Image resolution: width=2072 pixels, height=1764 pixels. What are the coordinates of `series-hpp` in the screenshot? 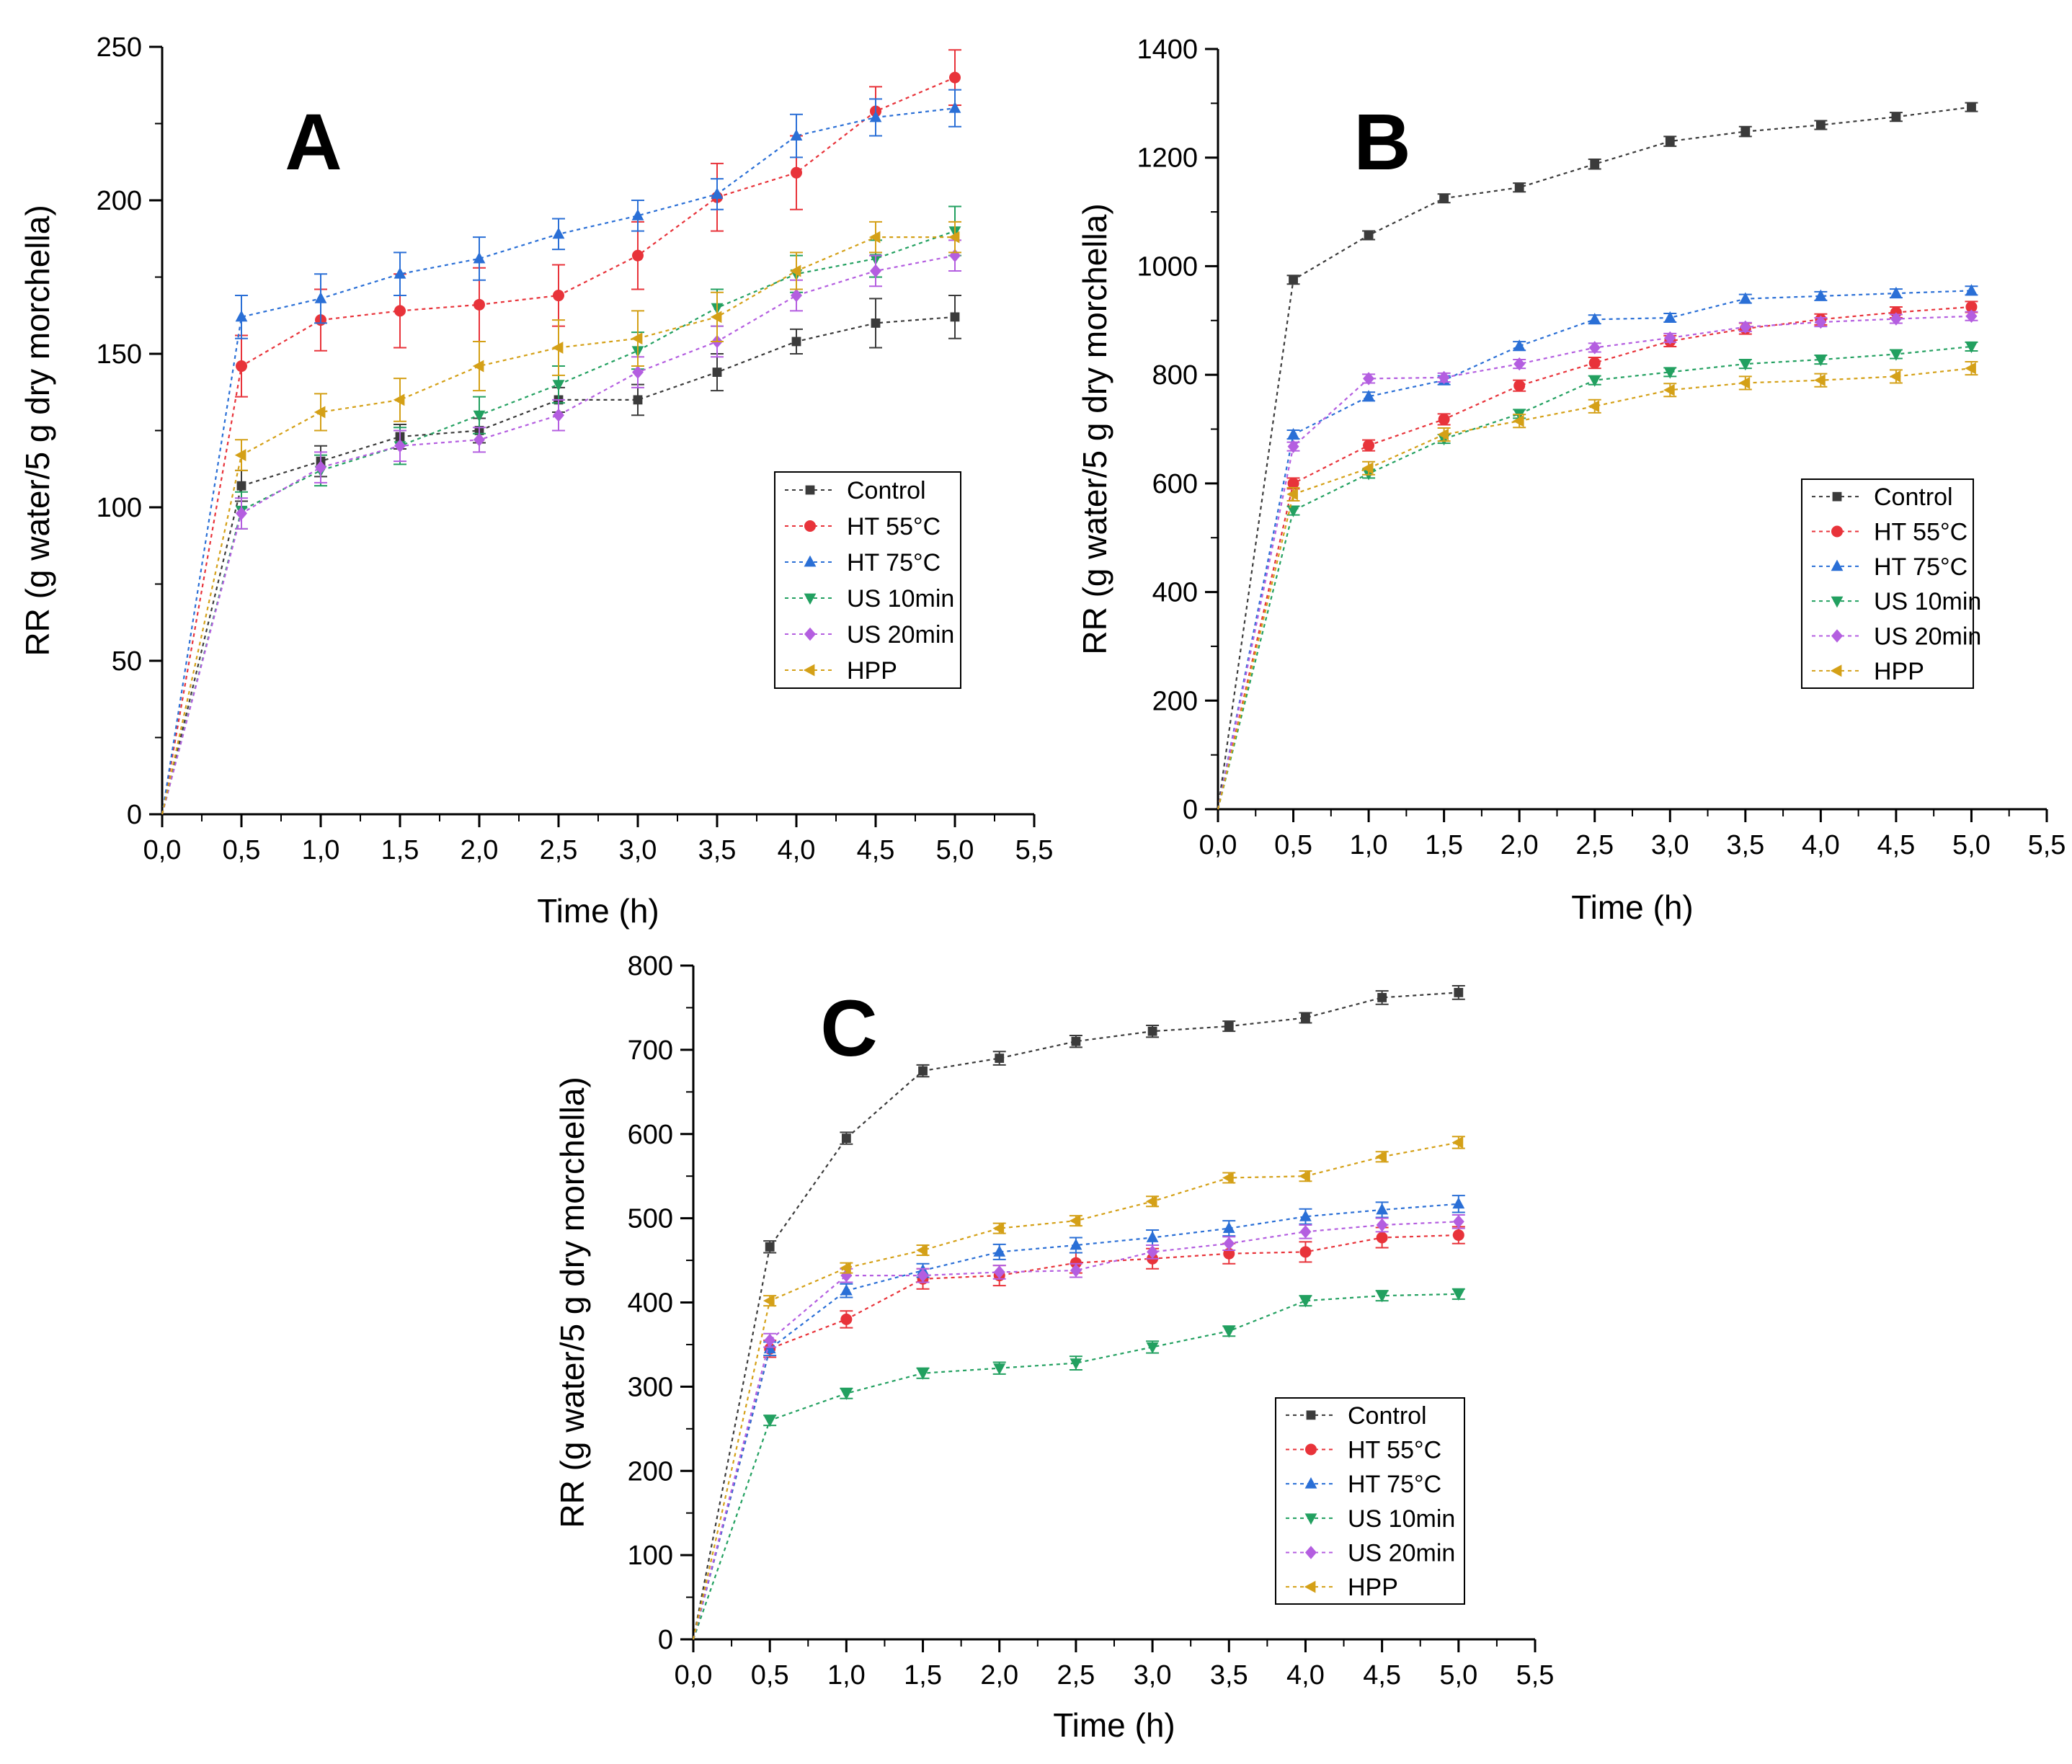 It's located at (561, 517).